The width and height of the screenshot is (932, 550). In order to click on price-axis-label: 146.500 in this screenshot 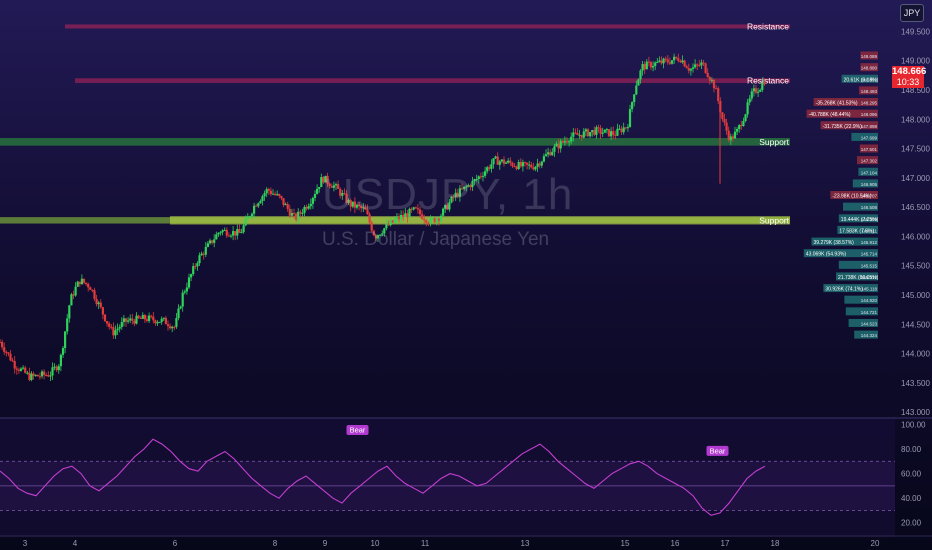, I will do `click(915, 207)`.